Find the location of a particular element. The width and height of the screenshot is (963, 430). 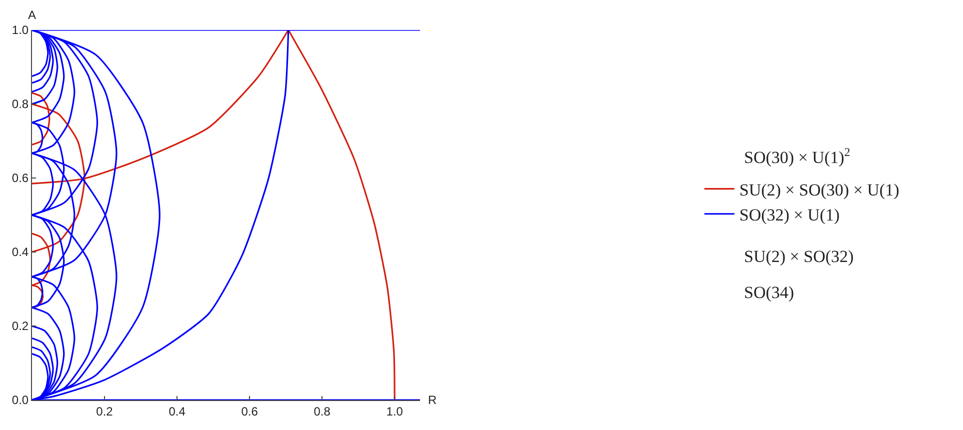

legend-label: SU(2) × SO(30) × U(1) is located at coordinates (819, 190).